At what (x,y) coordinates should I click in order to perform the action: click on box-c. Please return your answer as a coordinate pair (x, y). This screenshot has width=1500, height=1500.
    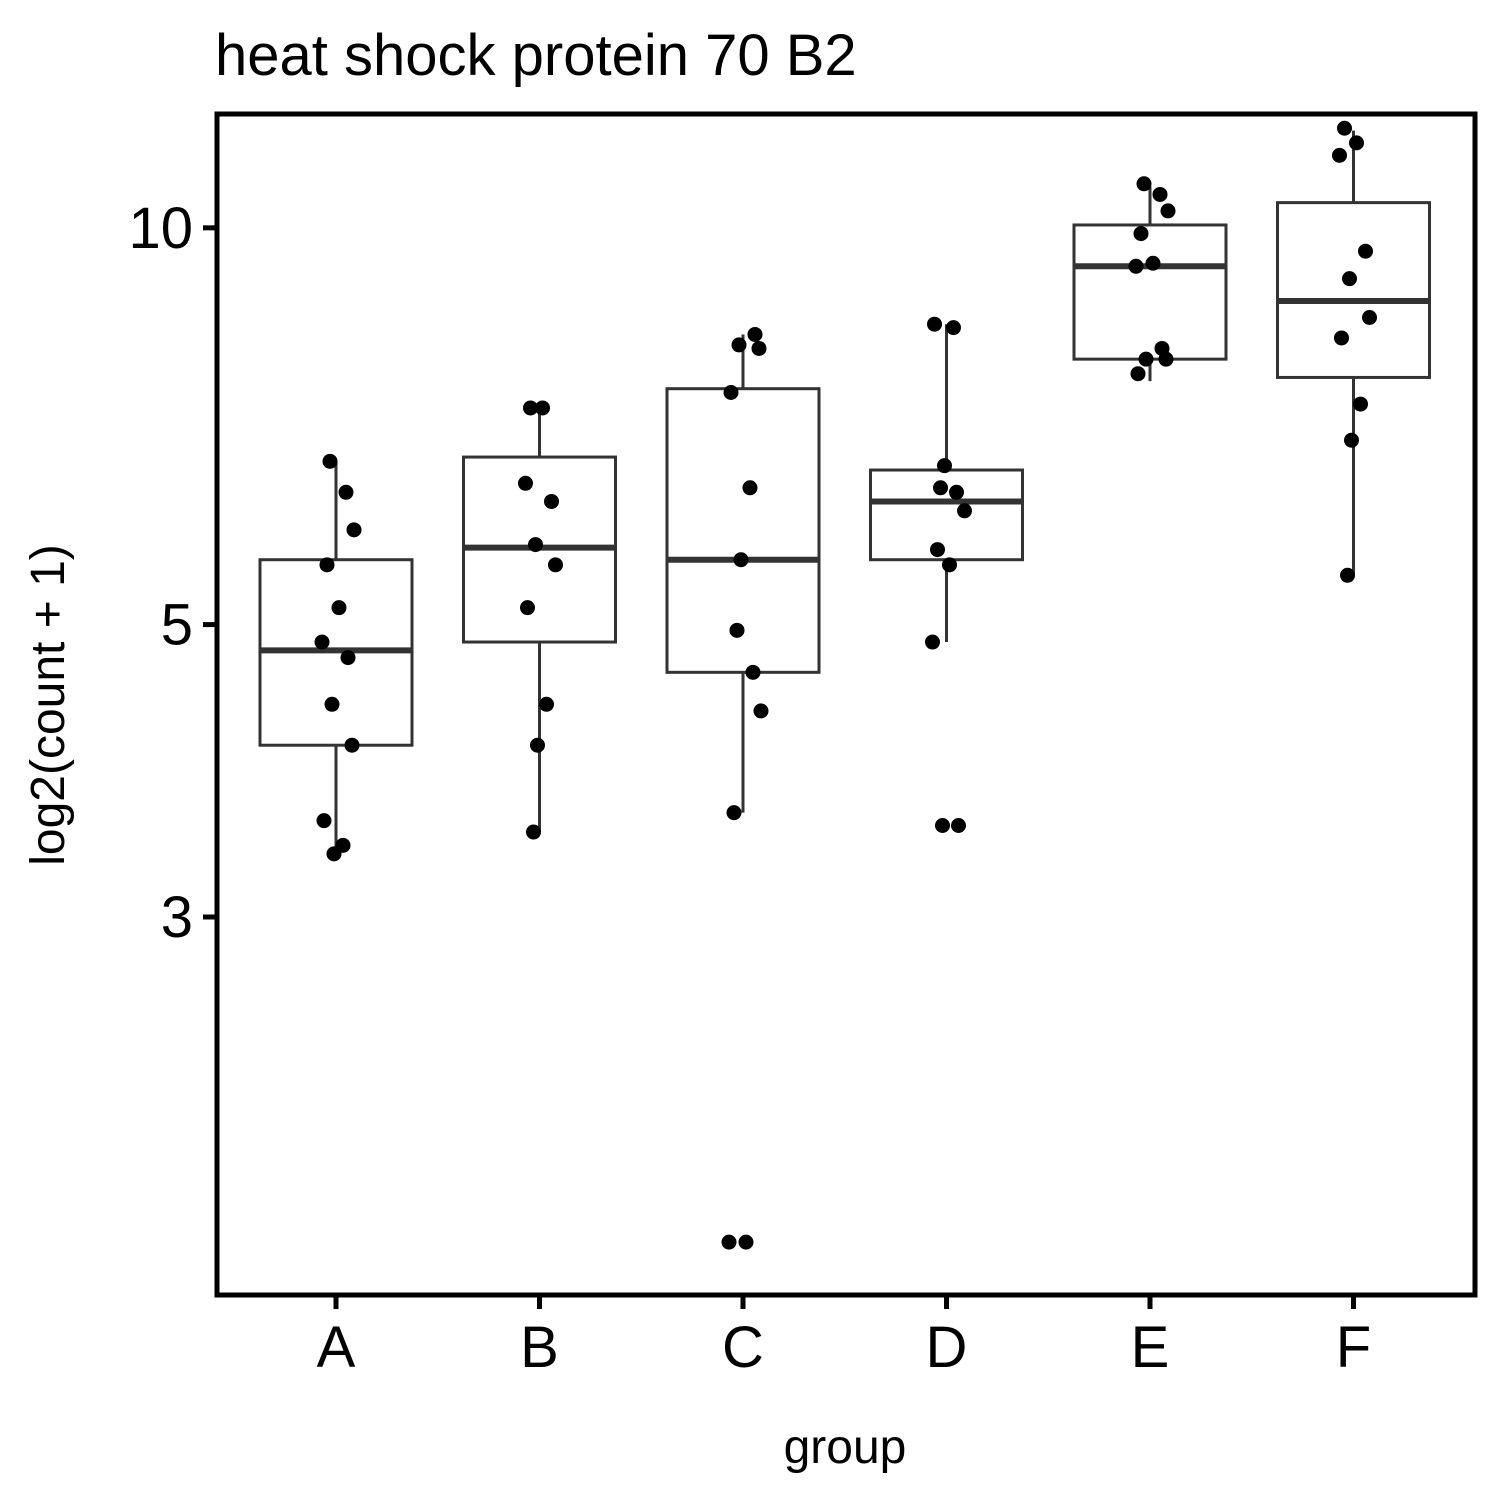
    Looking at the image, I should click on (743, 530).